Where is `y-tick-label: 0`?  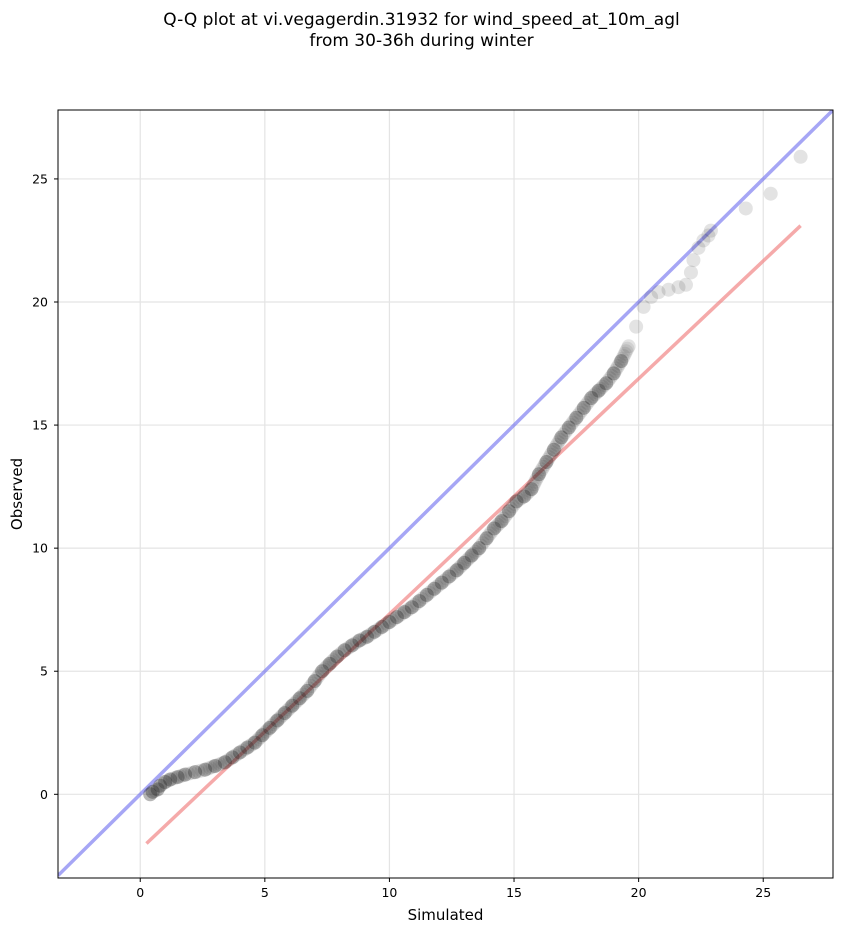
y-tick-label: 0 is located at coordinates (44, 794).